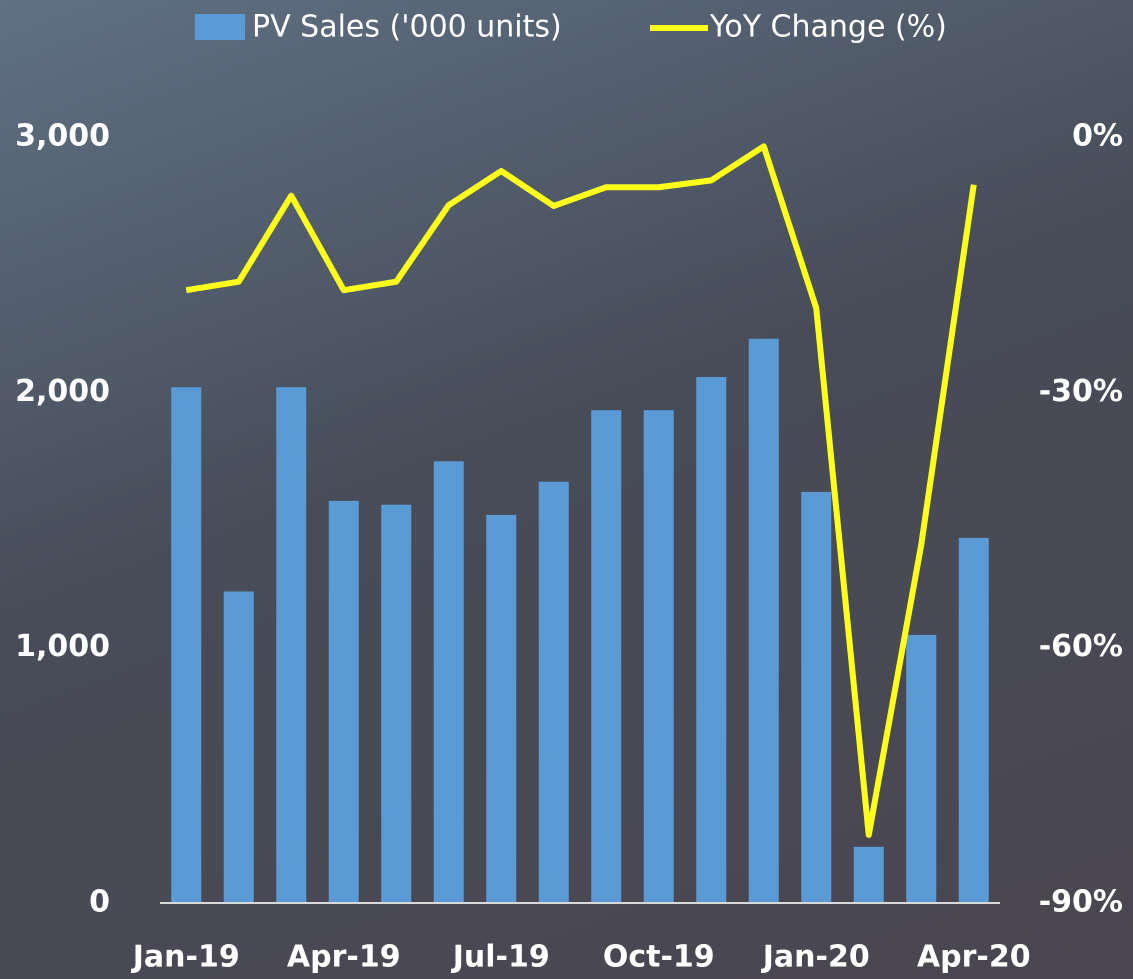 The width and height of the screenshot is (1133, 979). What do you see at coordinates (62, 391) in the screenshot?
I see `y-tick-label: 2,000` at bounding box center [62, 391].